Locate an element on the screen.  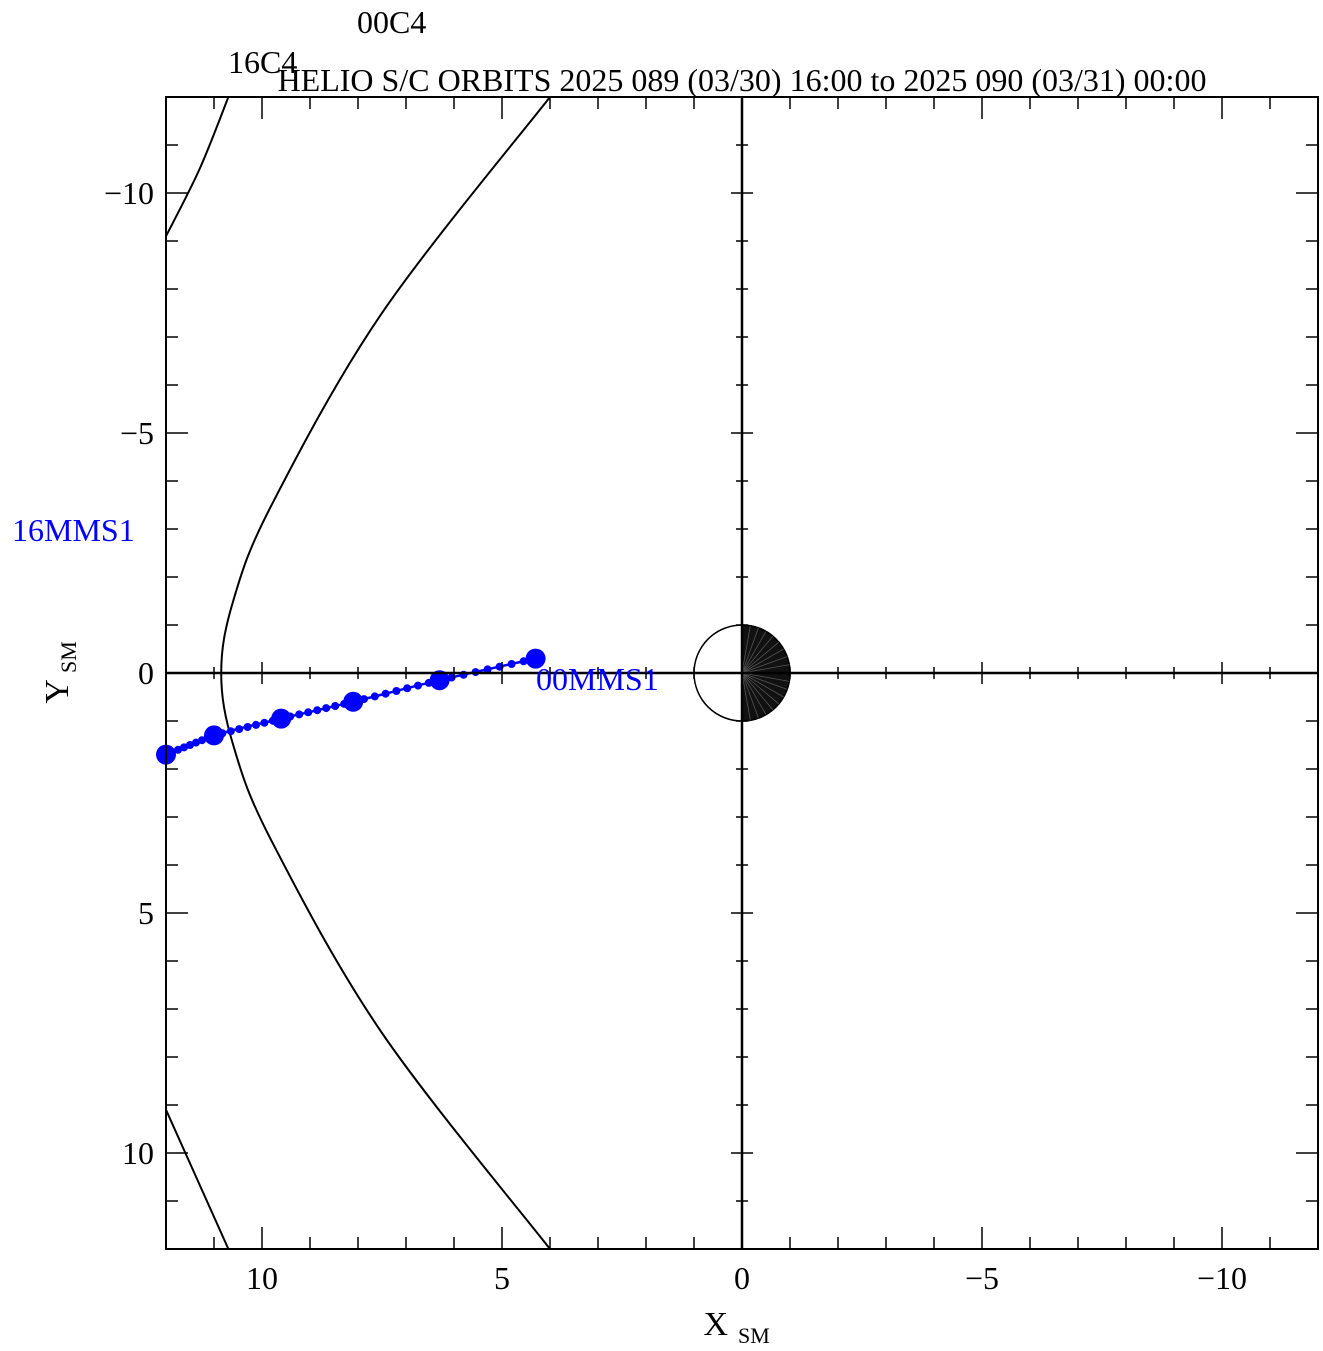
c4-start-label: 16C4 is located at coordinates (262, 62).